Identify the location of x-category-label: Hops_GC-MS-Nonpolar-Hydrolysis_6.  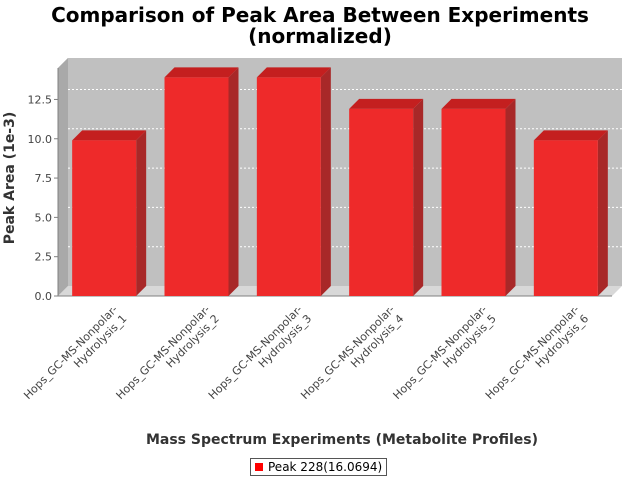
(537, 357).